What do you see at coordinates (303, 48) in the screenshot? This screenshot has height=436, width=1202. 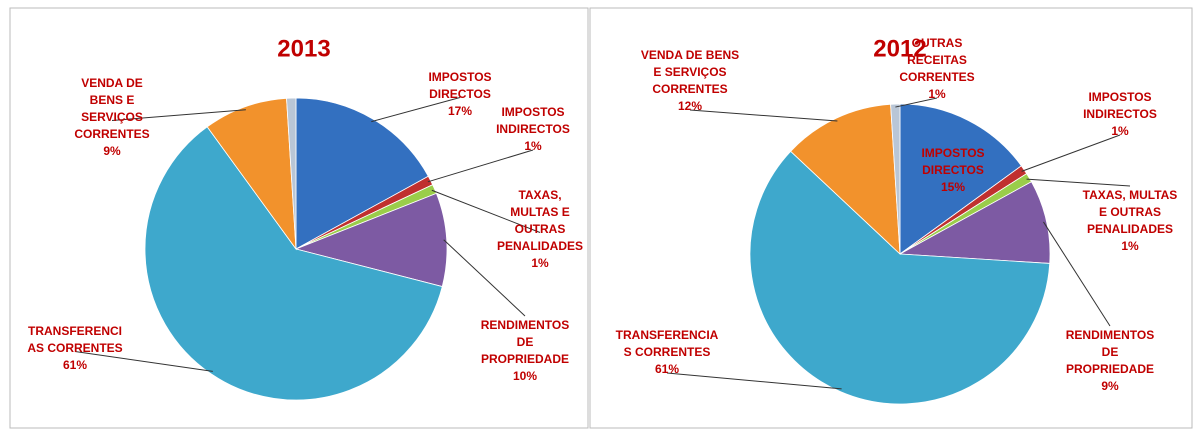 I see `chart-title: 2013` at bounding box center [303, 48].